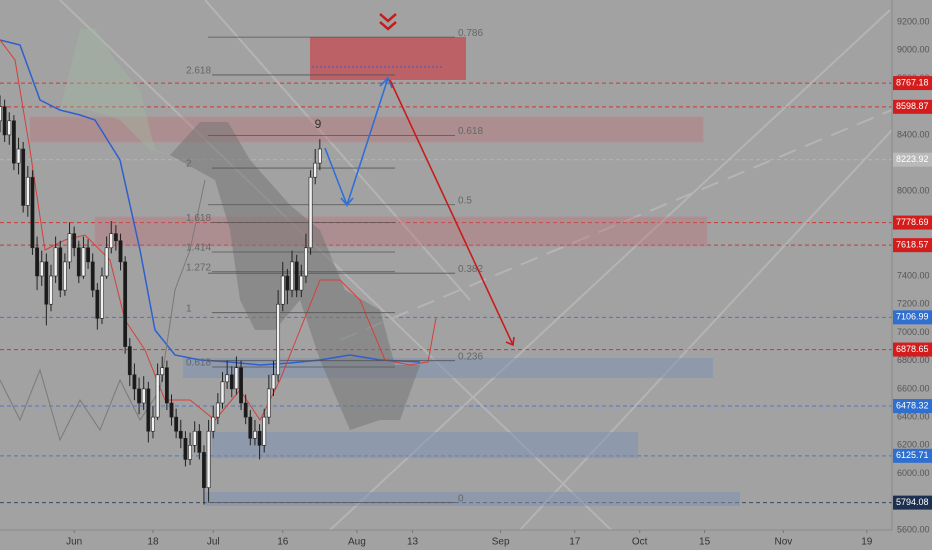 This screenshot has height=550, width=932. What do you see at coordinates (283, 542) in the screenshot?
I see `x-tick-label: 16` at bounding box center [283, 542].